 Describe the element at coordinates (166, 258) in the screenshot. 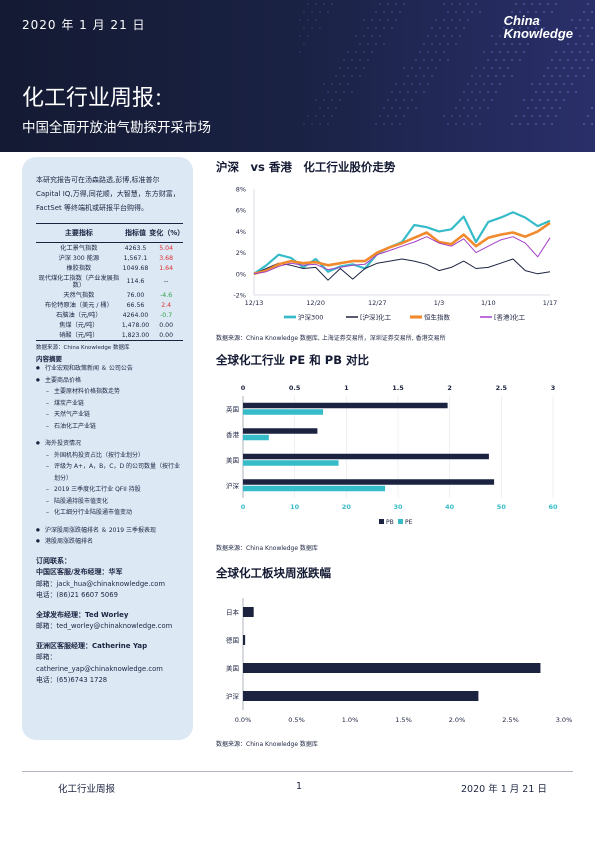

I see `table-cell-change: 3.68` at that location.